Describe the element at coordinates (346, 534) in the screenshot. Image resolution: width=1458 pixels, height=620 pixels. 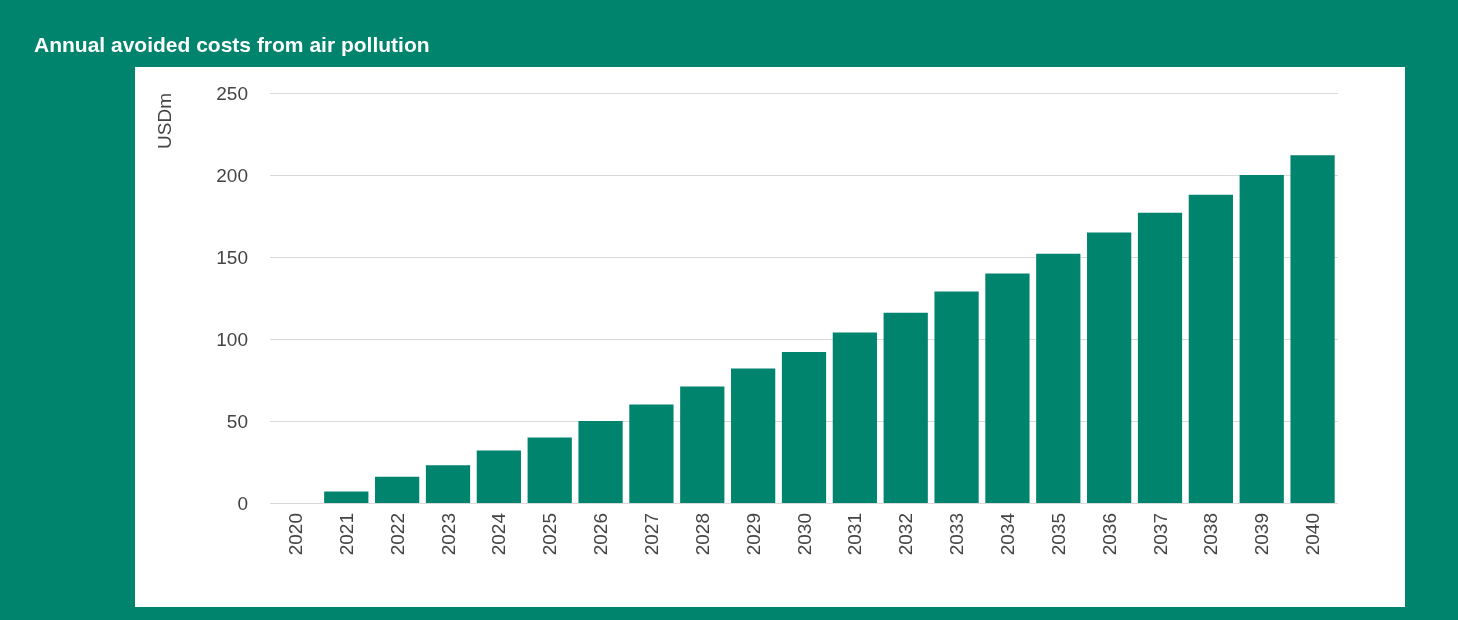
I see `x-tick-label: 2021` at that location.